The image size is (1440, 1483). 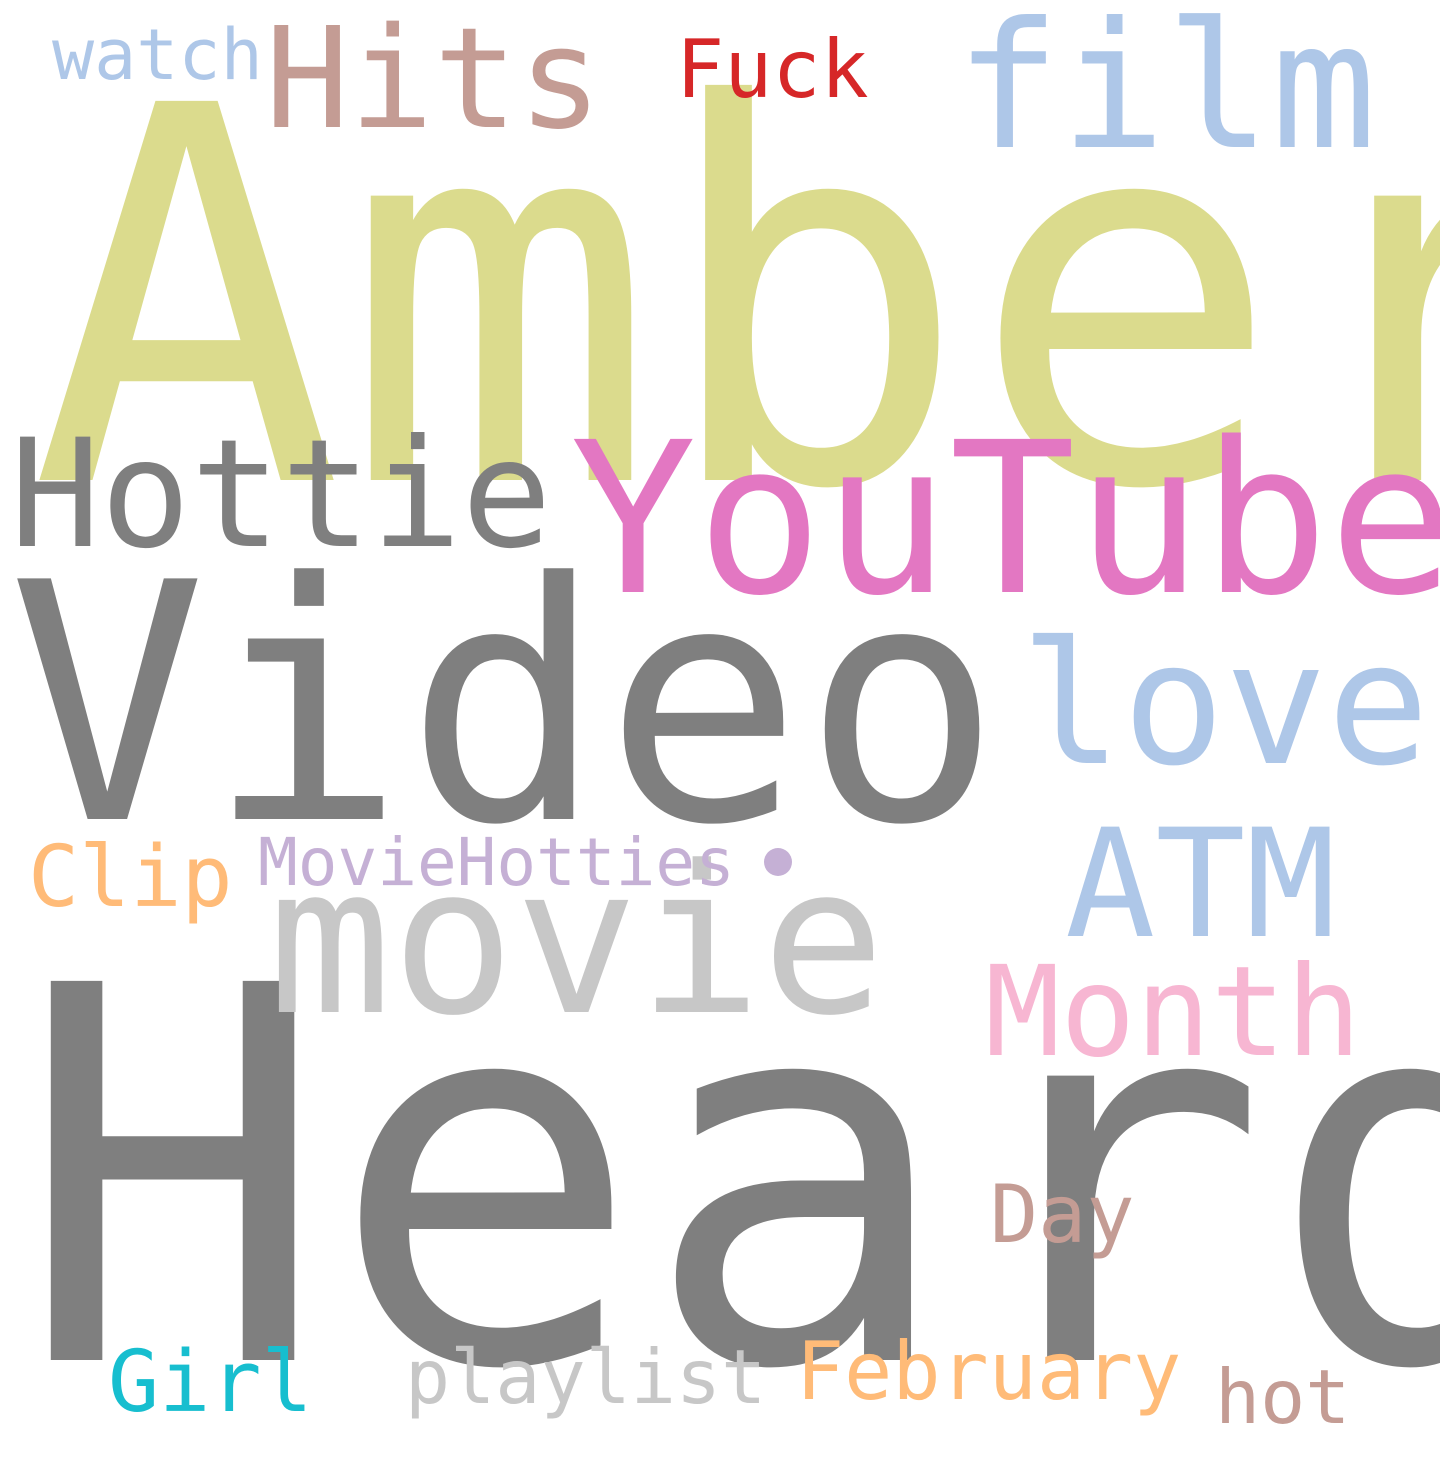 I want to click on word-love: love, so click(x=1225, y=705).